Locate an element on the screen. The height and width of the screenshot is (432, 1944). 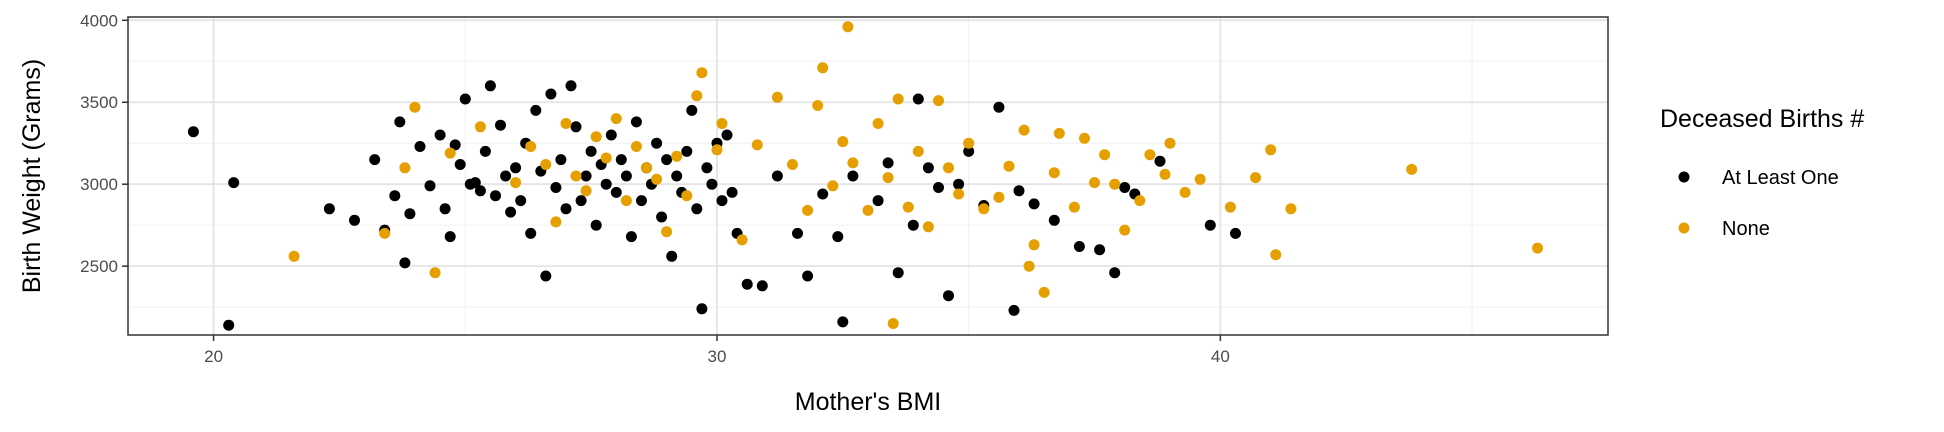
legend-title: Deceased Births # is located at coordinates (1762, 119).